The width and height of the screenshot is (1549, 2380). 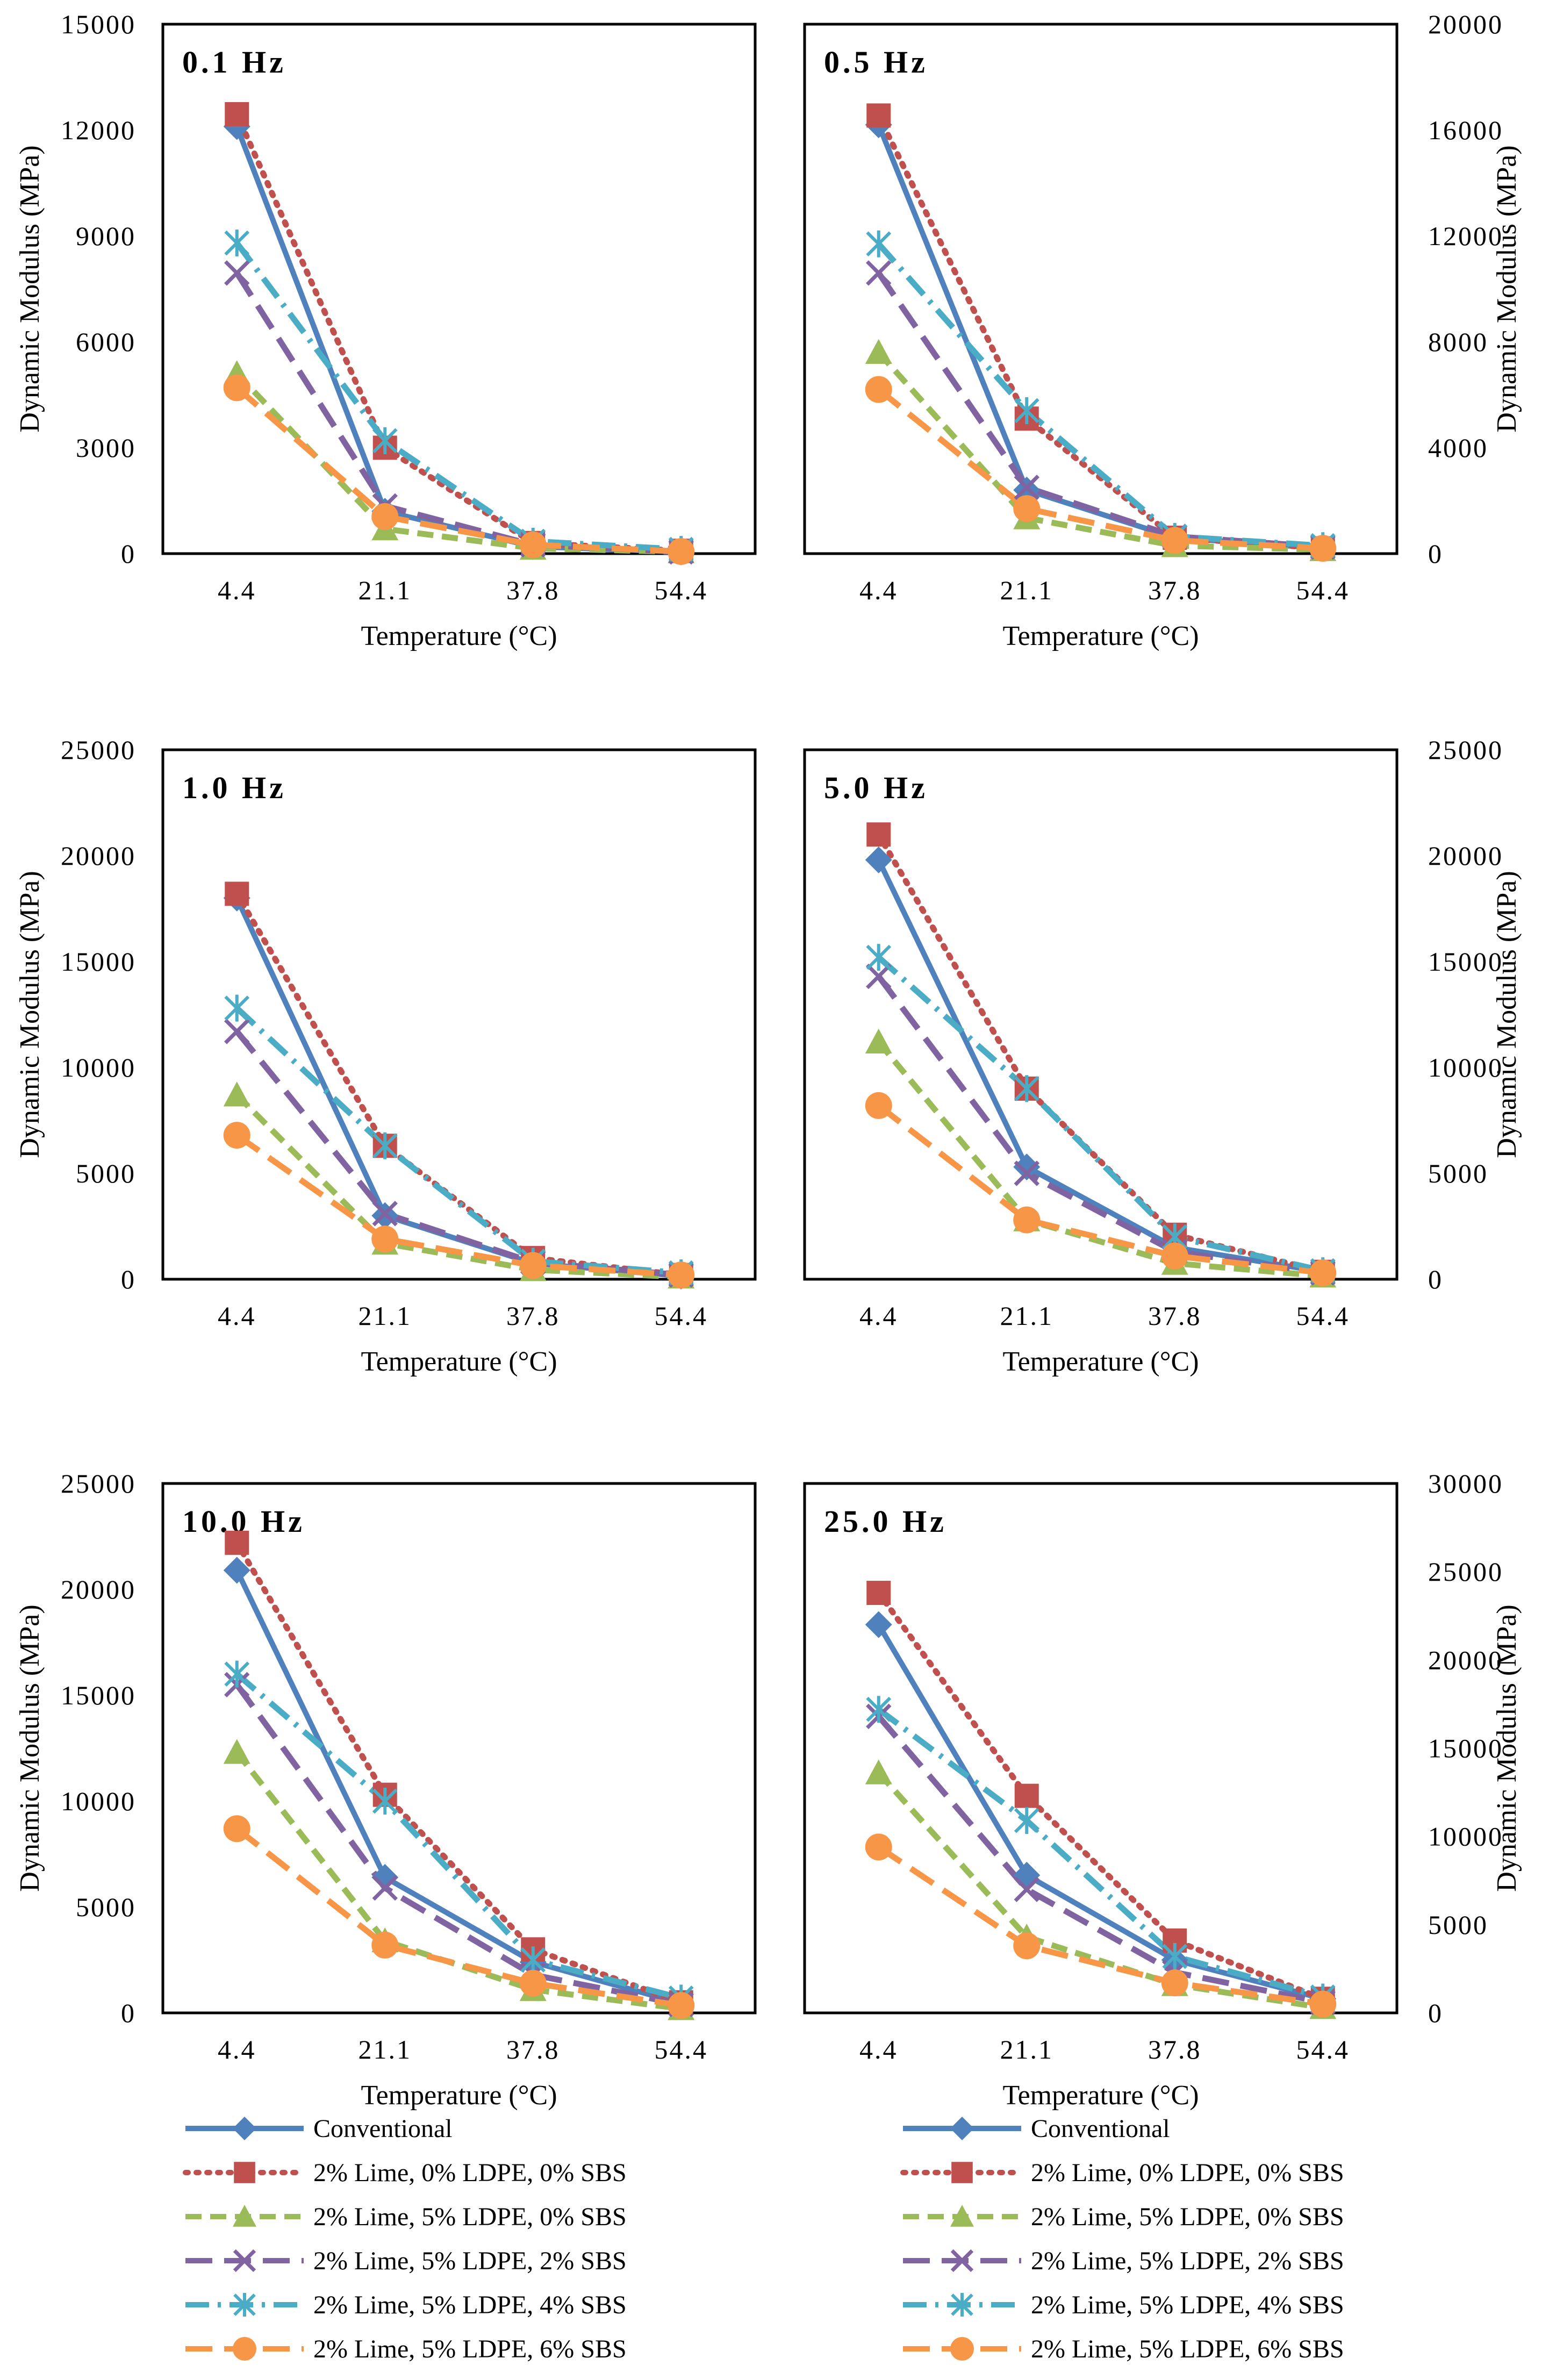 What do you see at coordinates (1124, 2217) in the screenshot?
I see `legend-entry: 2% Lime, 5% LDPE, 0% SBS` at bounding box center [1124, 2217].